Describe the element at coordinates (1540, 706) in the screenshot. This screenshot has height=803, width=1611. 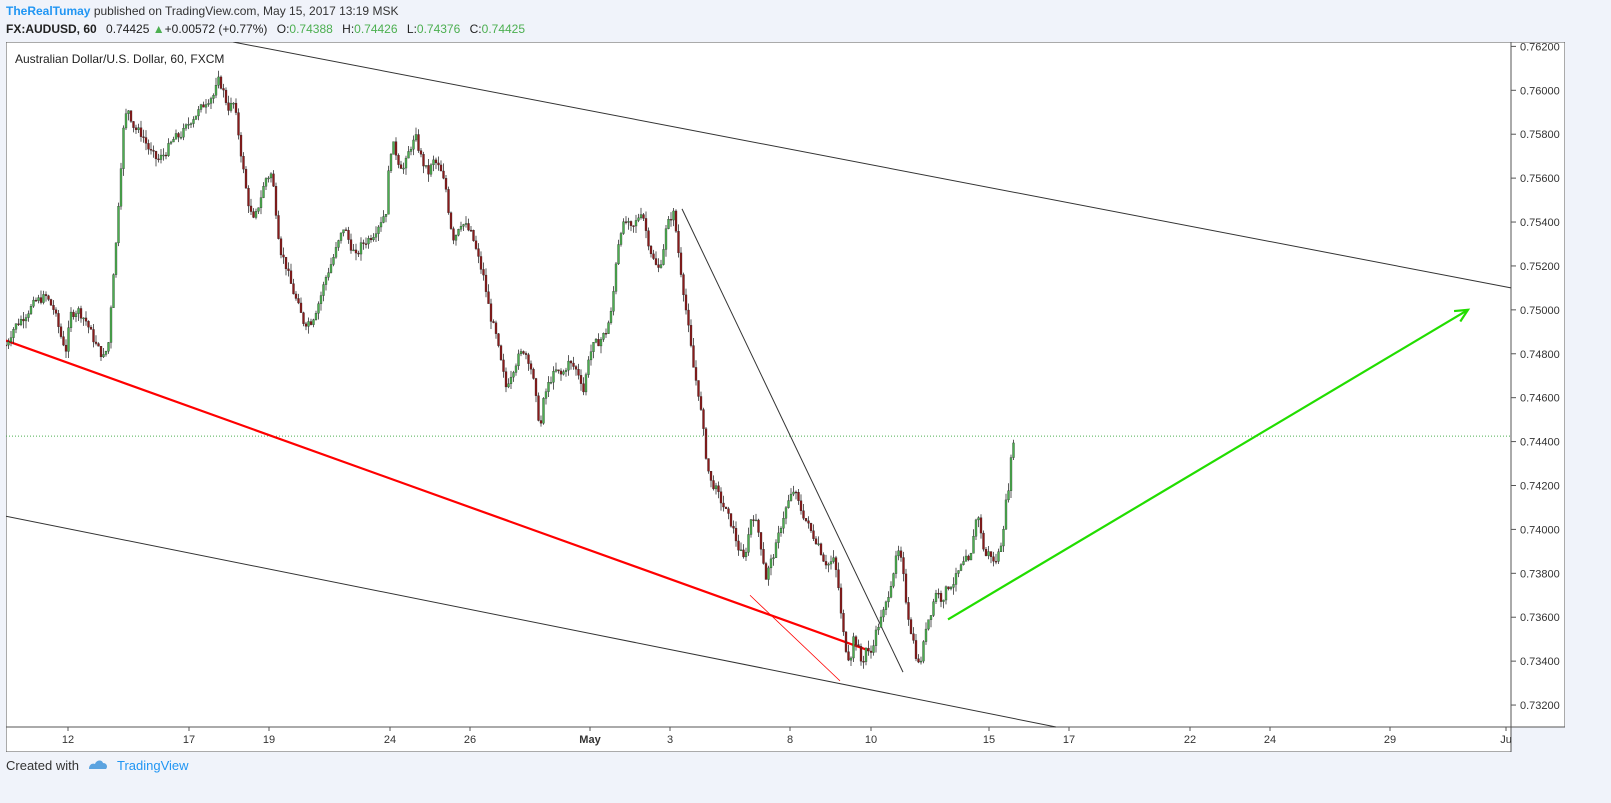
I see `y-tick-label: 0.73200` at that location.